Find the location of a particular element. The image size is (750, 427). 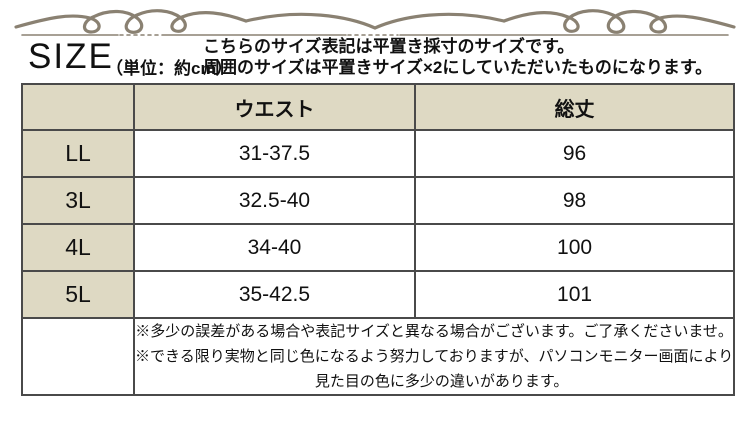

size-label-cell: 3L is located at coordinates (78, 200).